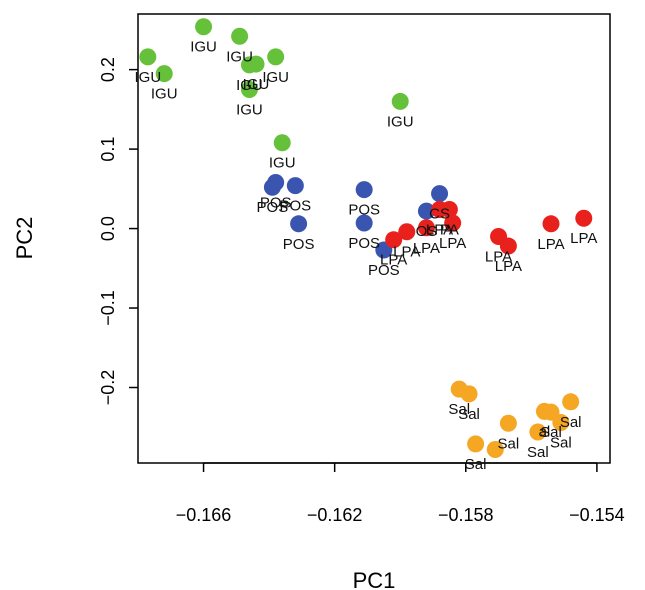  I want to click on data-label-pos: OS, so click(427, 231).